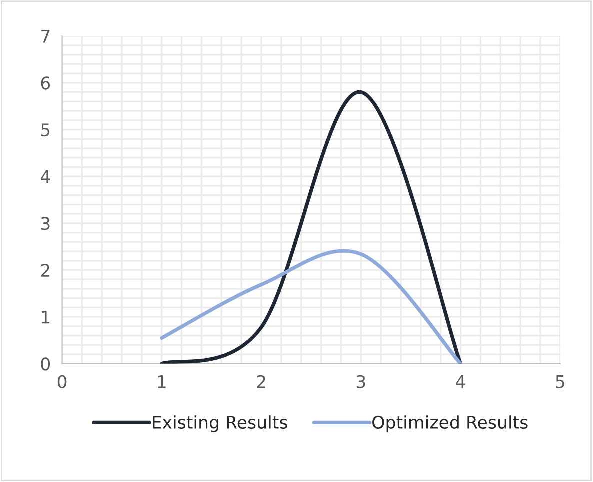 This screenshot has height=482, width=593. What do you see at coordinates (45, 270) in the screenshot?
I see `y-tick-label: 2` at bounding box center [45, 270].